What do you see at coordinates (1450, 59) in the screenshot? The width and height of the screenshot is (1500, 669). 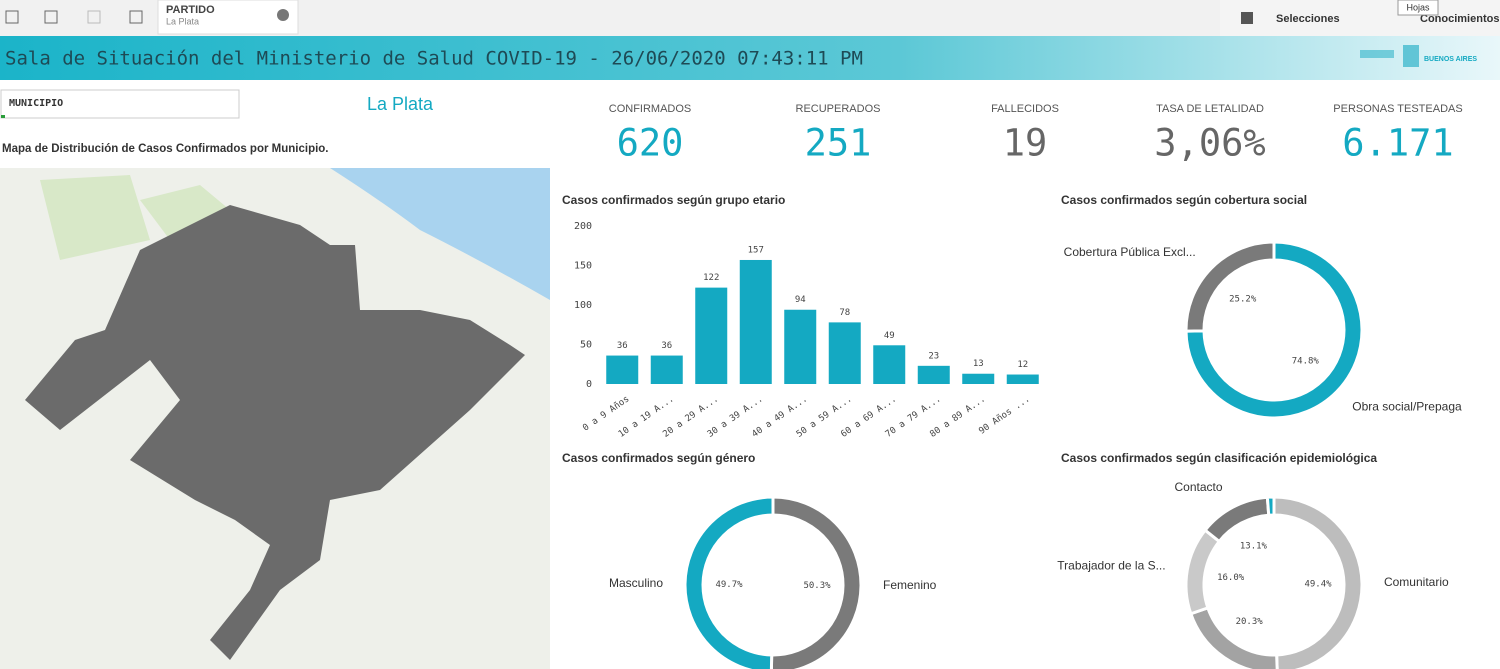 I see `logo-text: BUENOS AIRES` at bounding box center [1450, 59].